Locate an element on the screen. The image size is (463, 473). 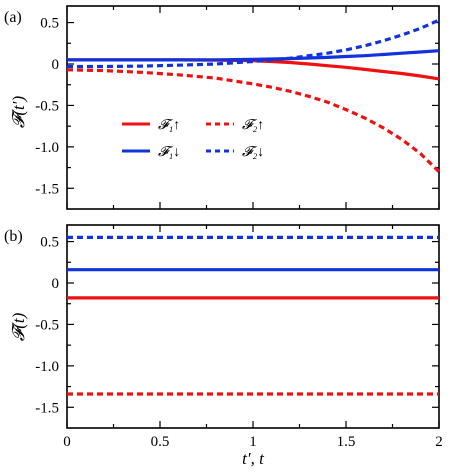
panel-a-label: (a) is located at coordinates (13, 17).